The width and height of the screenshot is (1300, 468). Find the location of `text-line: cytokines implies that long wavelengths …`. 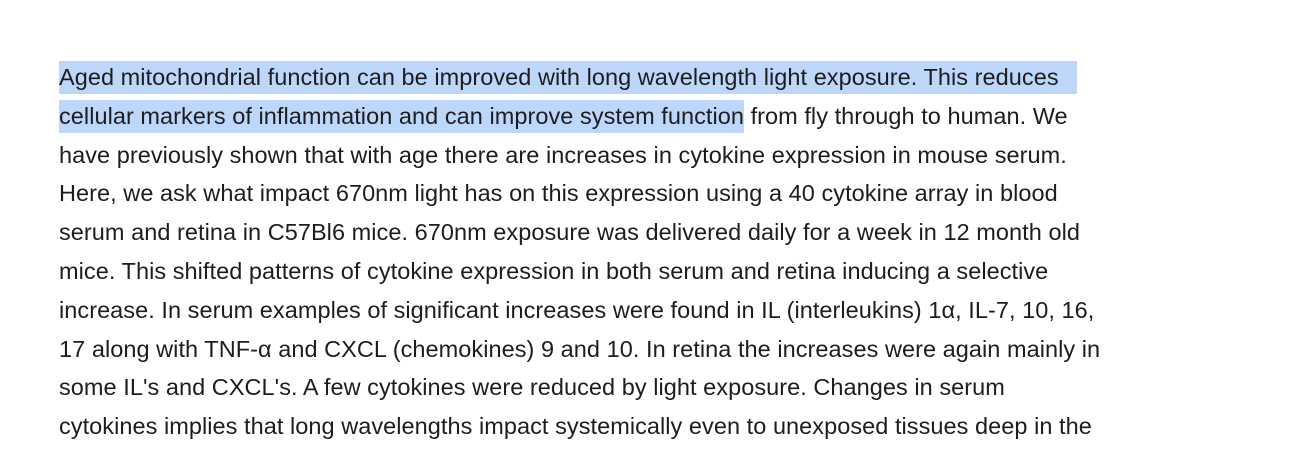

text-line: cytokines implies that long wavelengths … is located at coordinates (659, 426).